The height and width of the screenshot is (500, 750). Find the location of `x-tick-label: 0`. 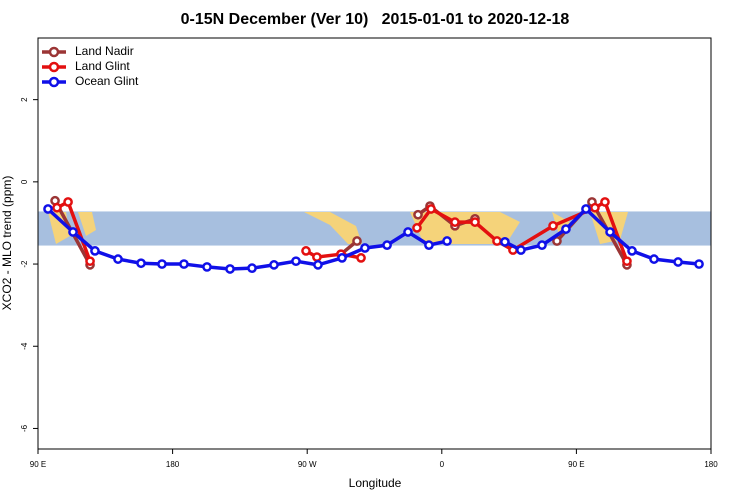

x-tick-label: 0 is located at coordinates (442, 464).